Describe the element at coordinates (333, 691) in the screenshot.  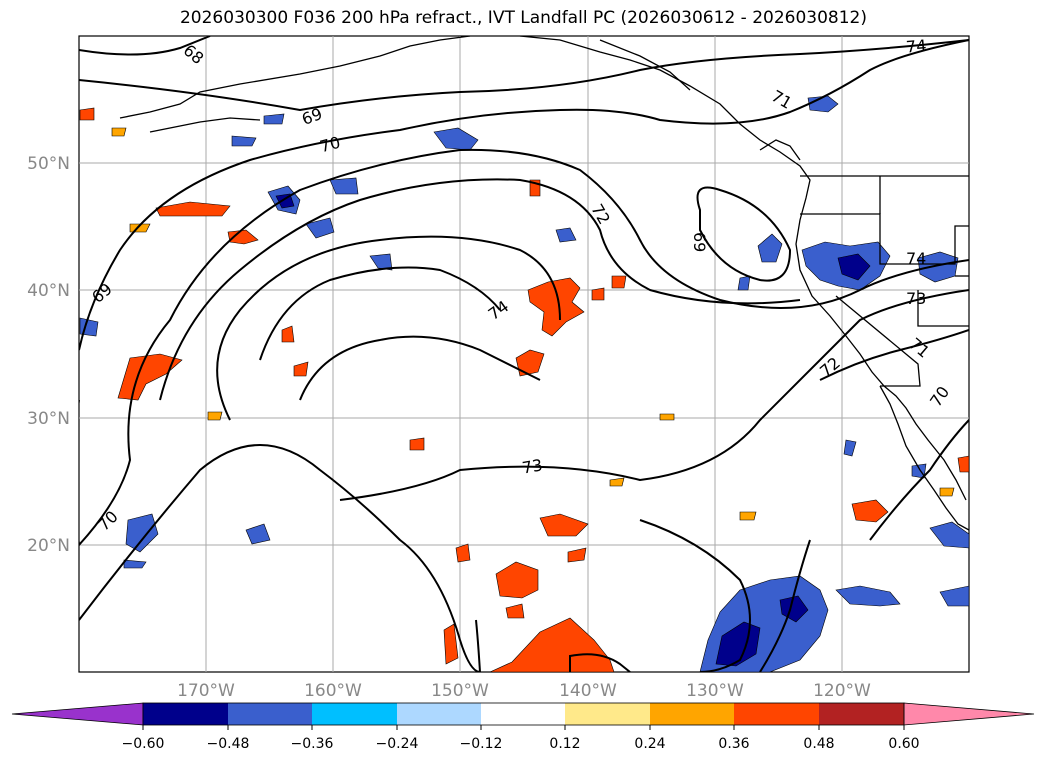
I see `lon-label: 160°W` at that location.